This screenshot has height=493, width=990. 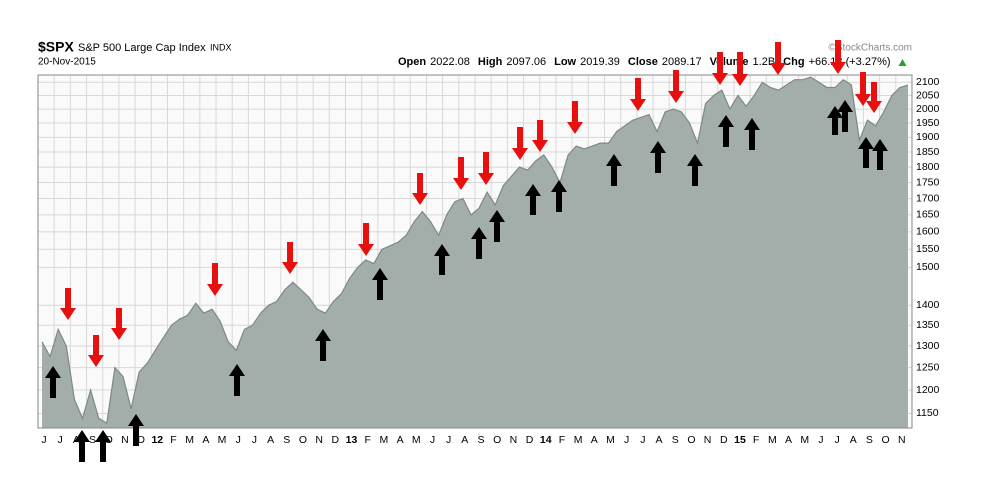 I want to click on y-tick-label: 1650, so click(x=928, y=215).